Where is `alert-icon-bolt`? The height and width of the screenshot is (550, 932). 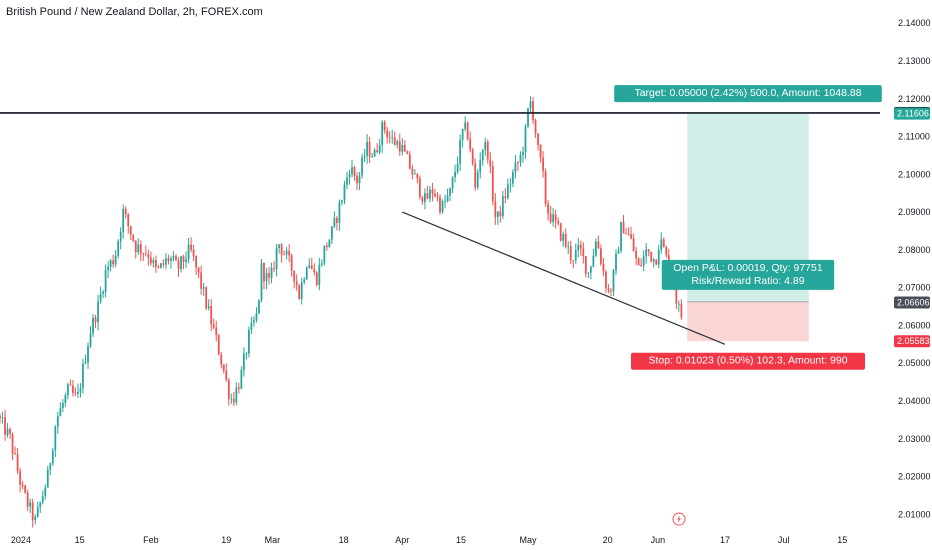
alert-icon-bolt is located at coordinates (679, 519).